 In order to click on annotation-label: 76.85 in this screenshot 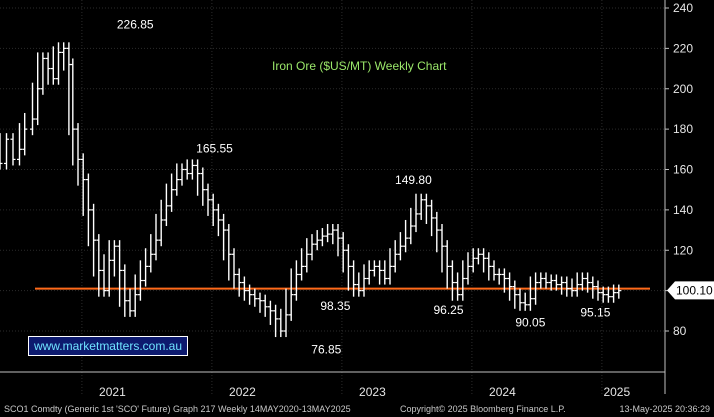, I will do `click(326, 349)`.